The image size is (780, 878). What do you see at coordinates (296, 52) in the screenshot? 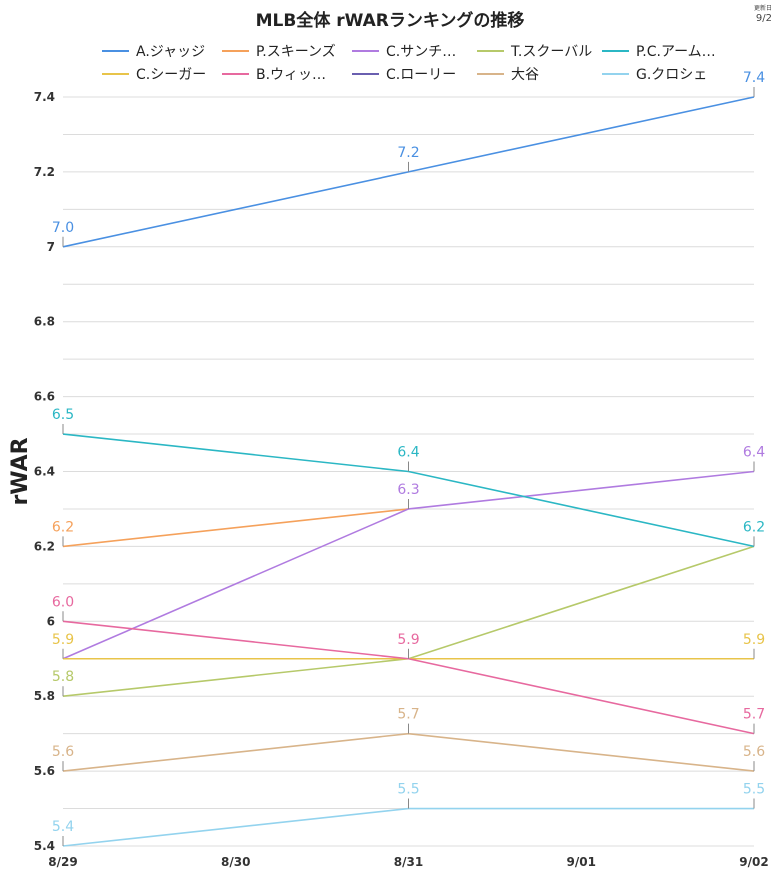
I see `legend-label: P.スキーンズ` at bounding box center [296, 52].